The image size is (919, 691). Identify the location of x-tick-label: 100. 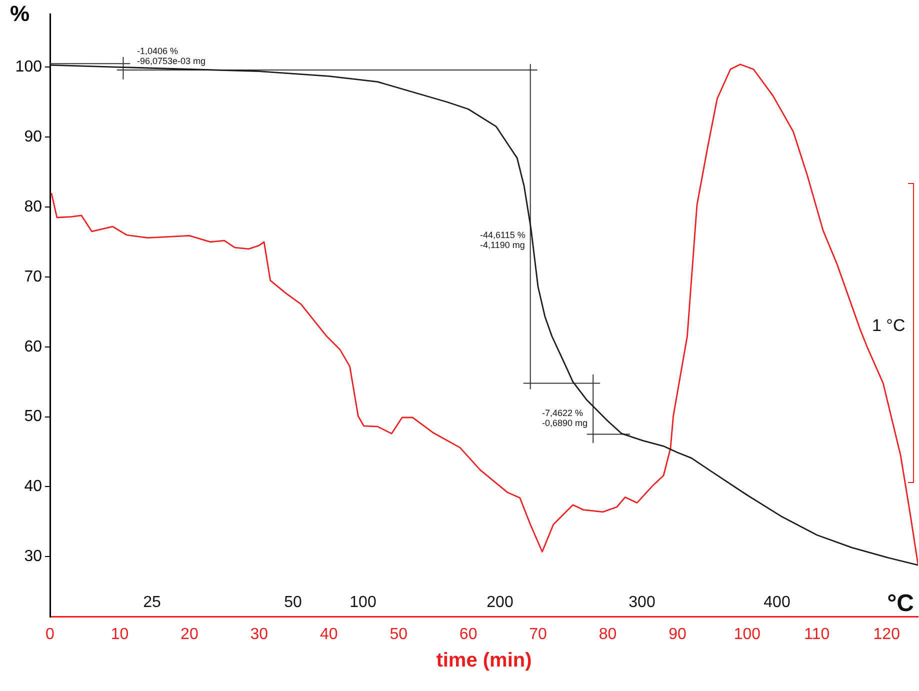
(747, 634).